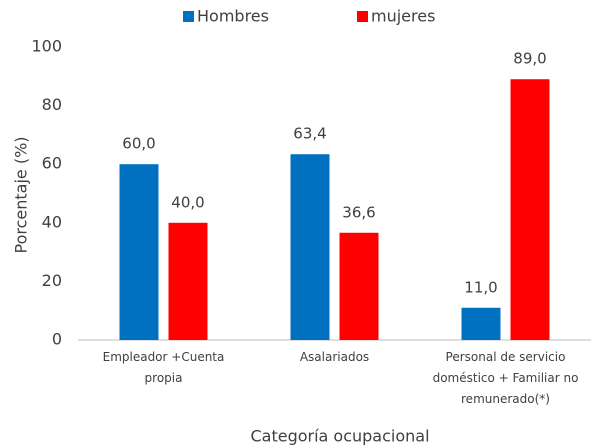 The width and height of the screenshot is (591, 448). Describe the element at coordinates (52, 221) in the screenshot. I see `y-tick-label: 40` at that location.